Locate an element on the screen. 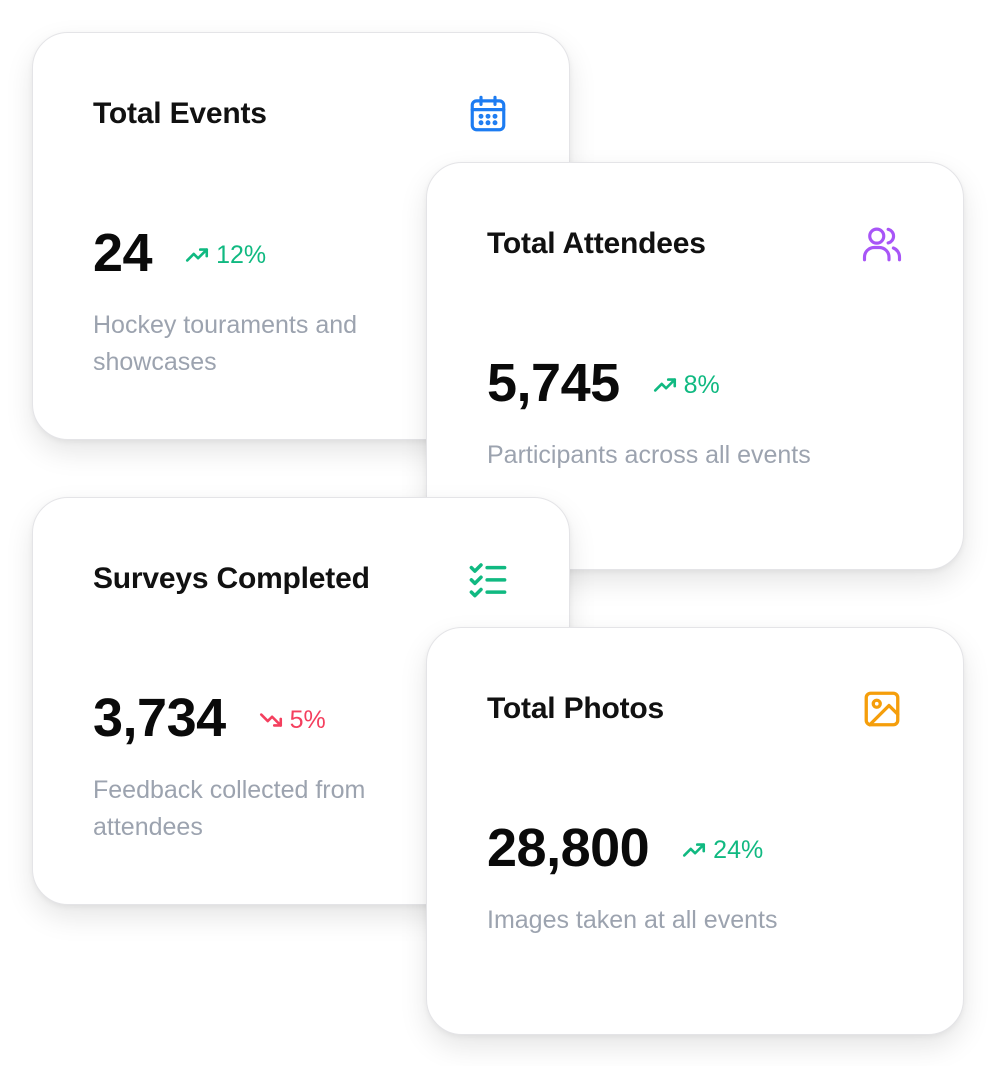 The image size is (996, 1066). trend-value: 8% is located at coordinates (701, 385).